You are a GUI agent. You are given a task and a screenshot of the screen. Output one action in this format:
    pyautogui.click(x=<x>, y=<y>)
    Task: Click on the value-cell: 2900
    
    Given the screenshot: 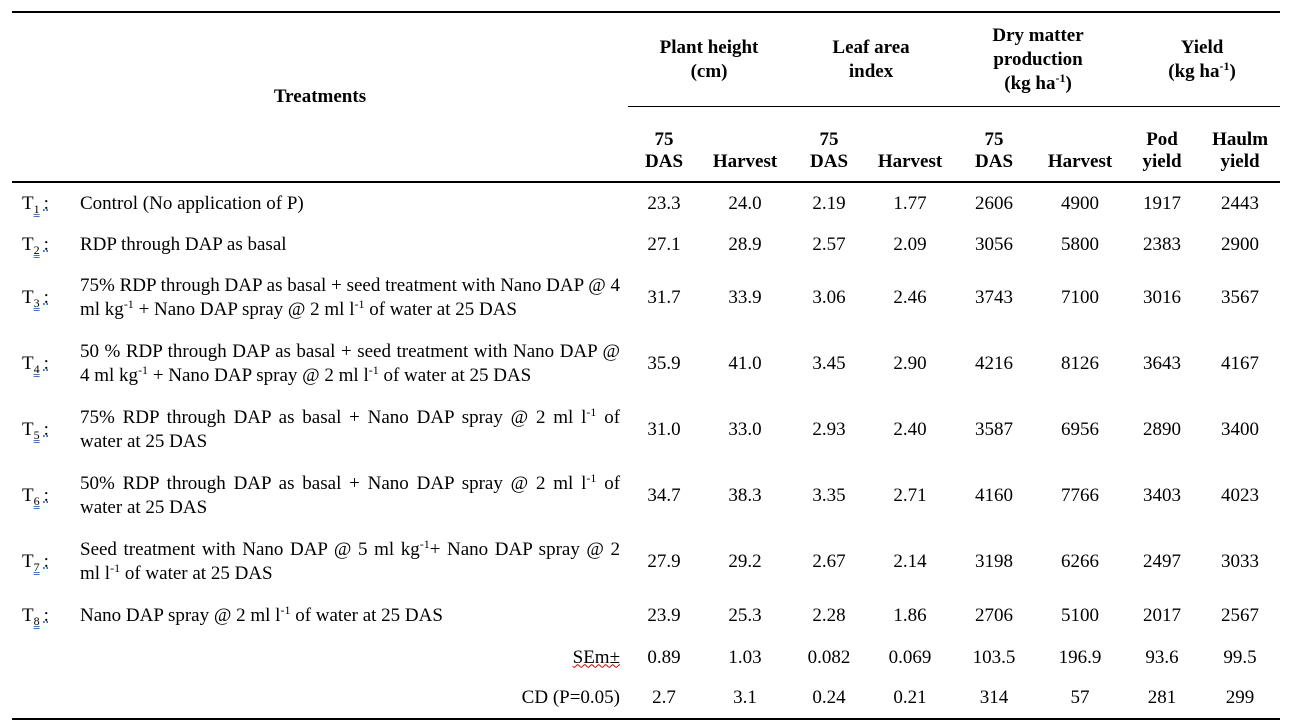 What is the action you would take?
    pyautogui.click(x=1240, y=244)
    